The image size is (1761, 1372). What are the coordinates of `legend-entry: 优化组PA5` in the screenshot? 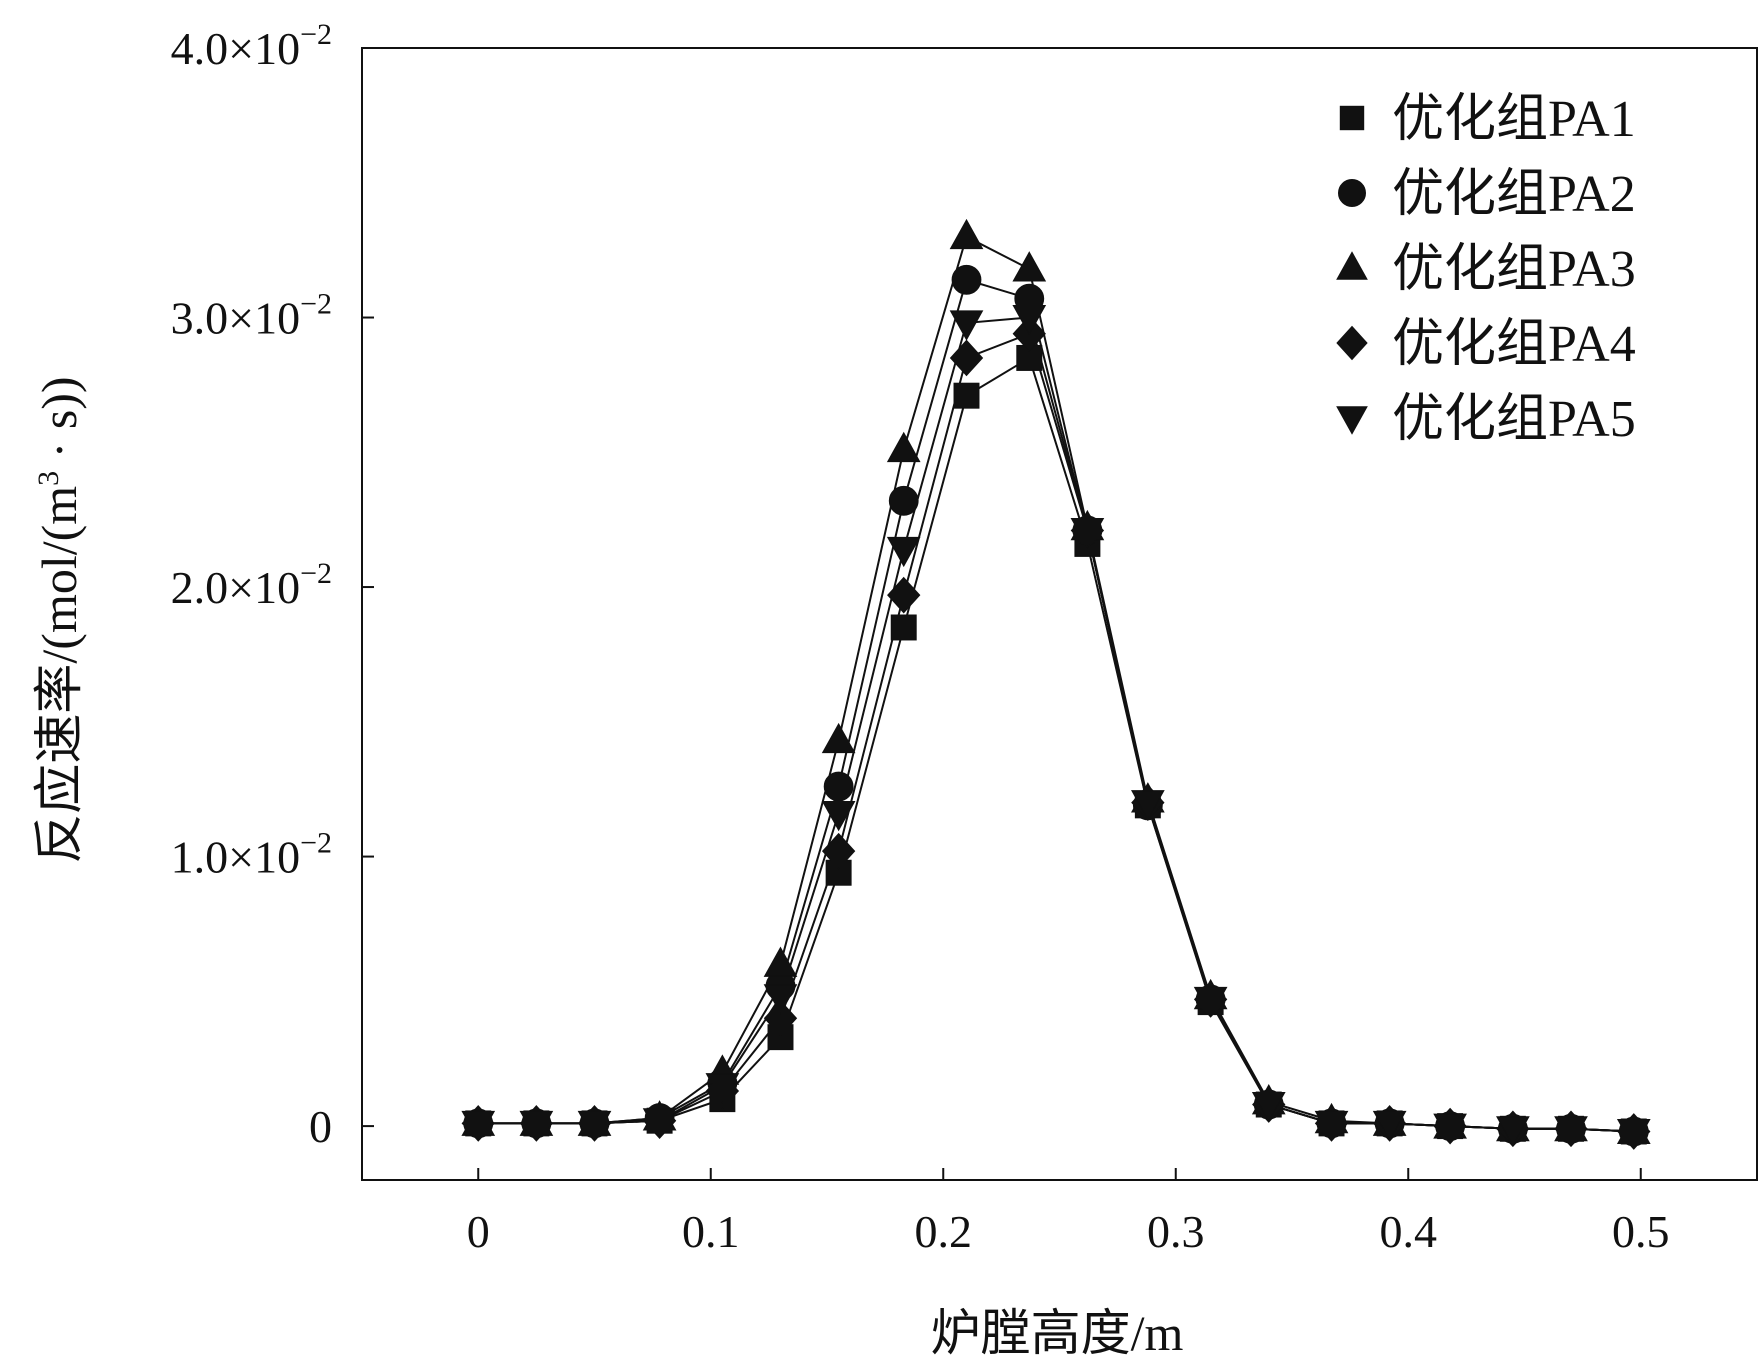 It's located at (1486, 419).